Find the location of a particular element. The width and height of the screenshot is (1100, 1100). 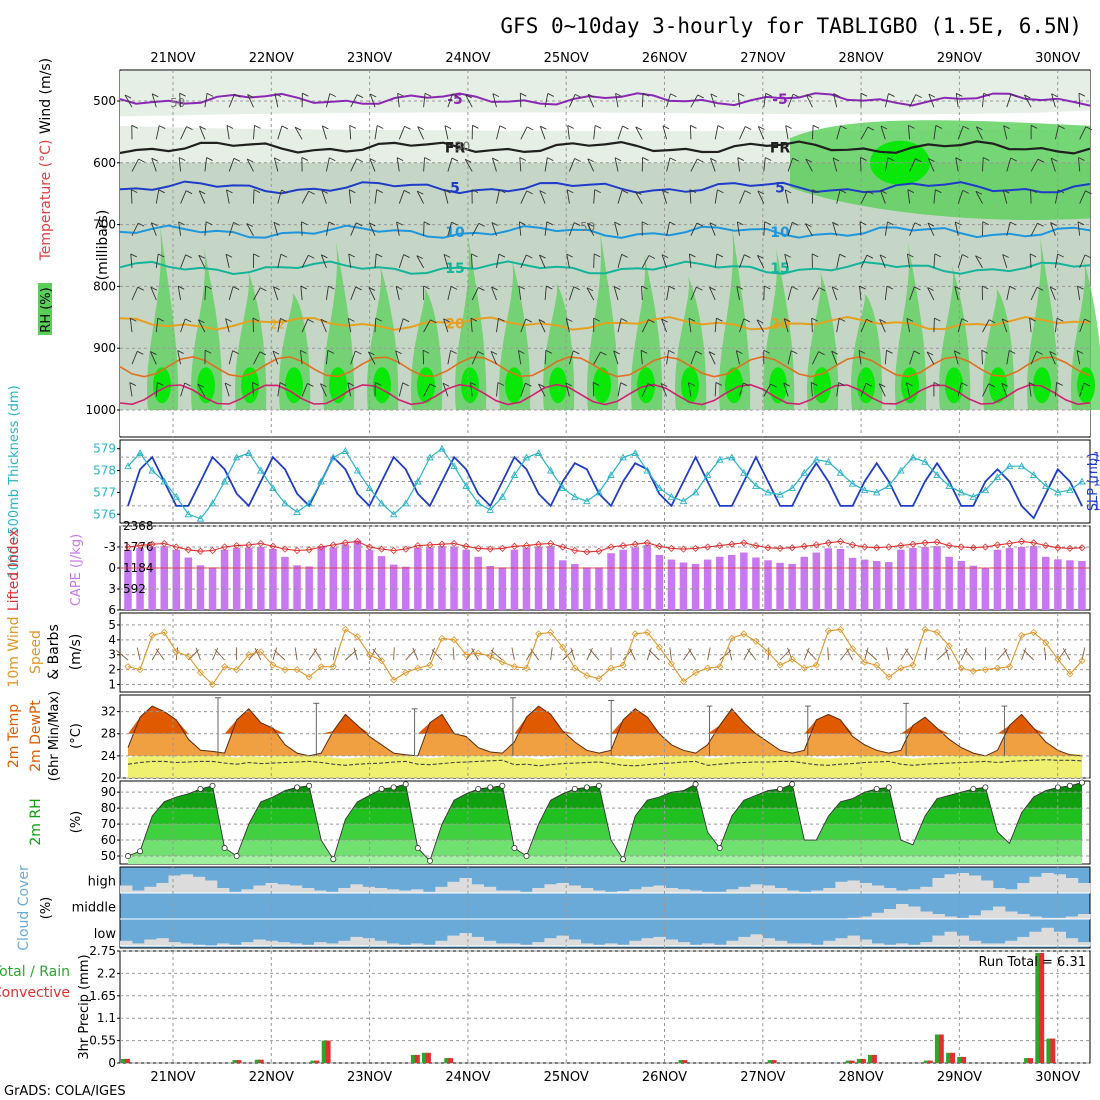

isotherm-label: 15 is located at coordinates (454, 269).